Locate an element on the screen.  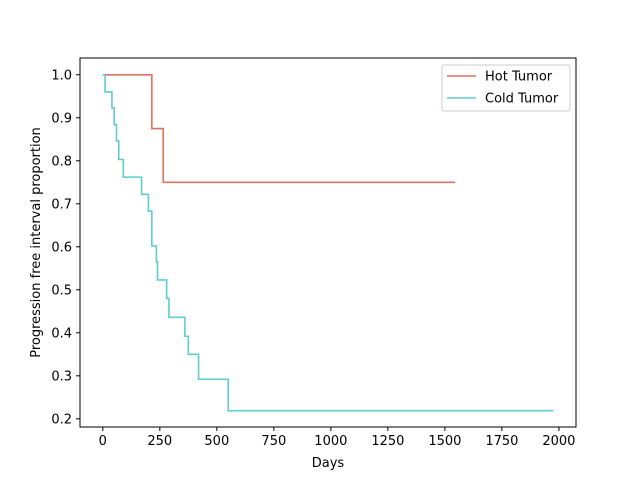
series-line-hot-tumor is located at coordinates (279, 128).